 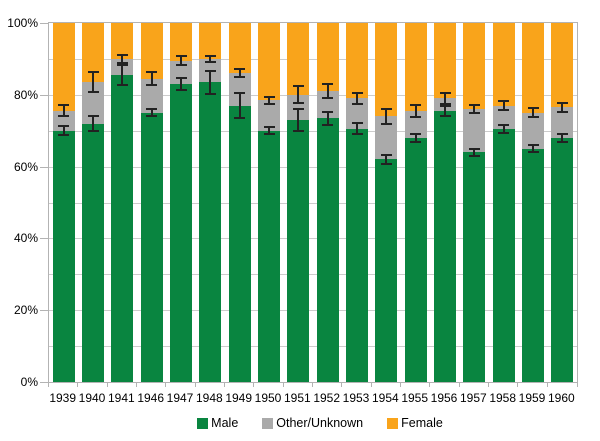 What do you see at coordinates (93, 82) in the screenshot?
I see `error-bar-stack-top-1940` at bounding box center [93, 82].